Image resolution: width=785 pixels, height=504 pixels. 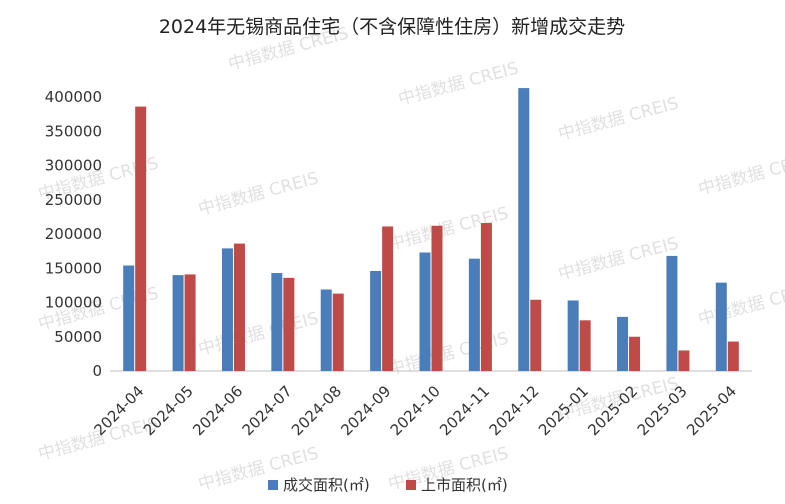 I want to click on x-tick-label: 2024-10, so click(x=415, y=410).